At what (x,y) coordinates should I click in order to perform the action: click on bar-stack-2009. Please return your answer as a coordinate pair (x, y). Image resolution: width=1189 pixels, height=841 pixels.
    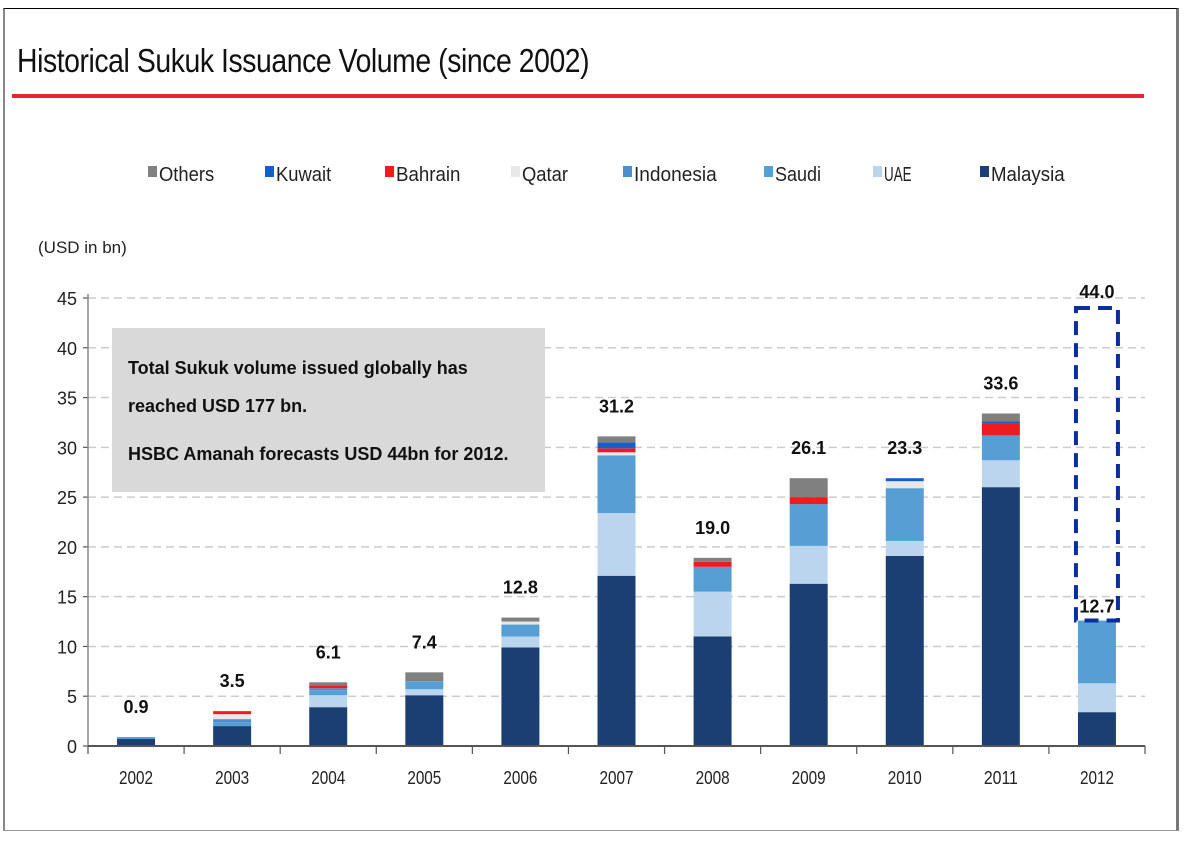
    Looking at the image, I should click on (808, 612).